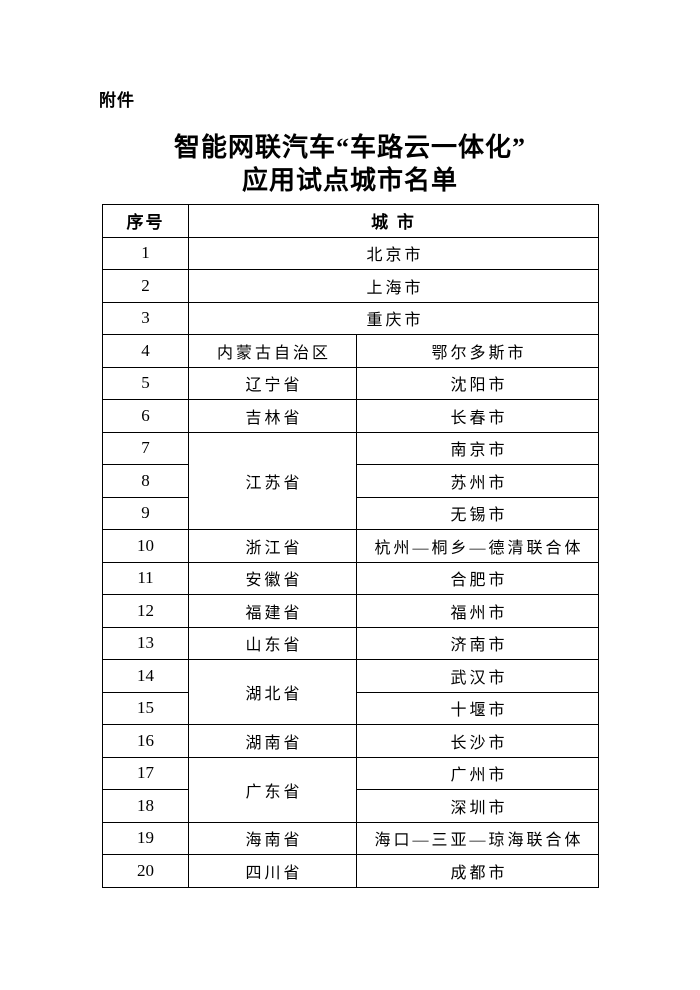  What do you see at coordinates (145, 286) in the screenshot?
I see `row-number-cell: 2` at bounding box center [145, 286].